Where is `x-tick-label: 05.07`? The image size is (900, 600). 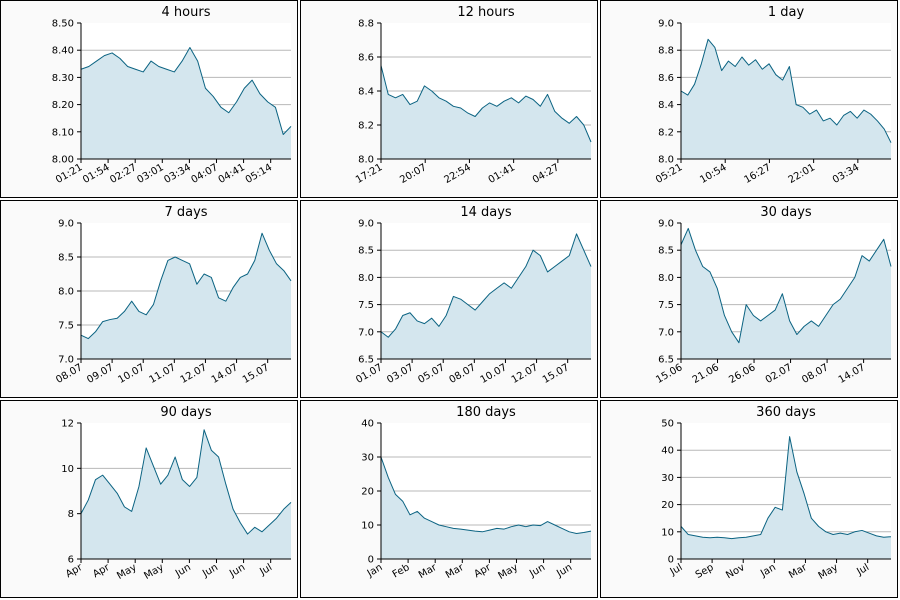 x-tick-label: 05.07 is located at coordinates (431, 374).